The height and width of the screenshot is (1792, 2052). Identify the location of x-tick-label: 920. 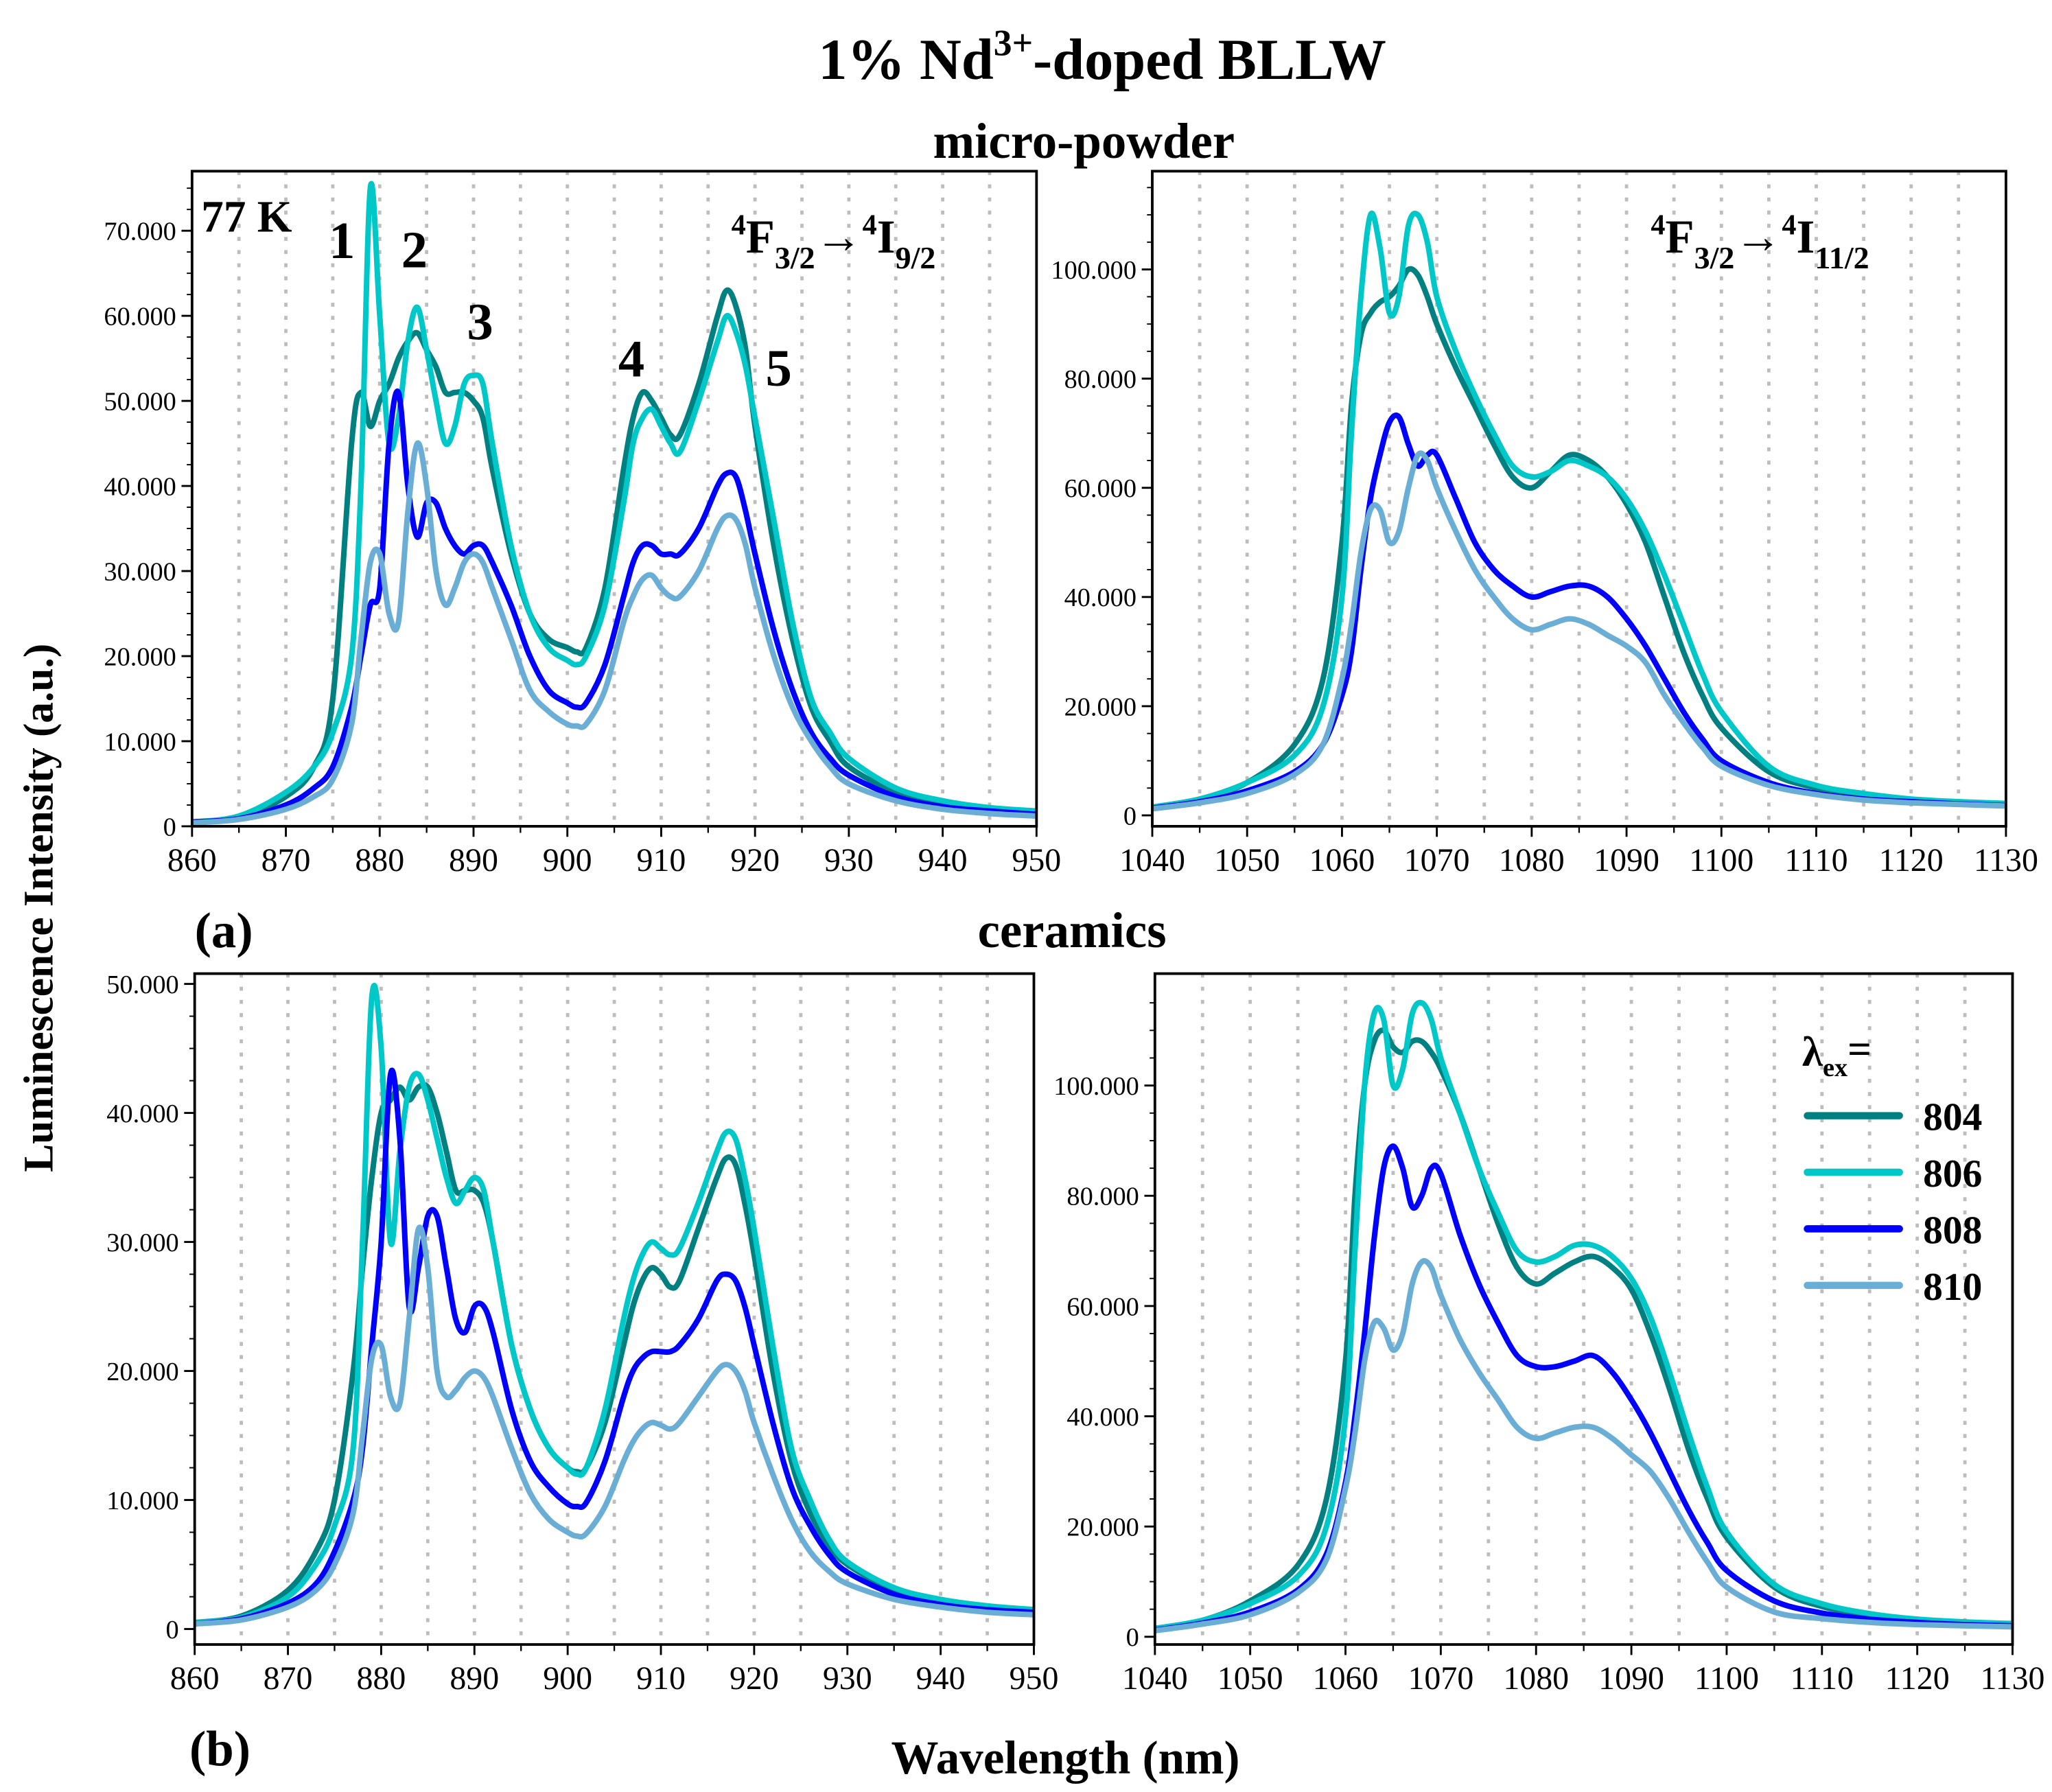
(754, 1678).